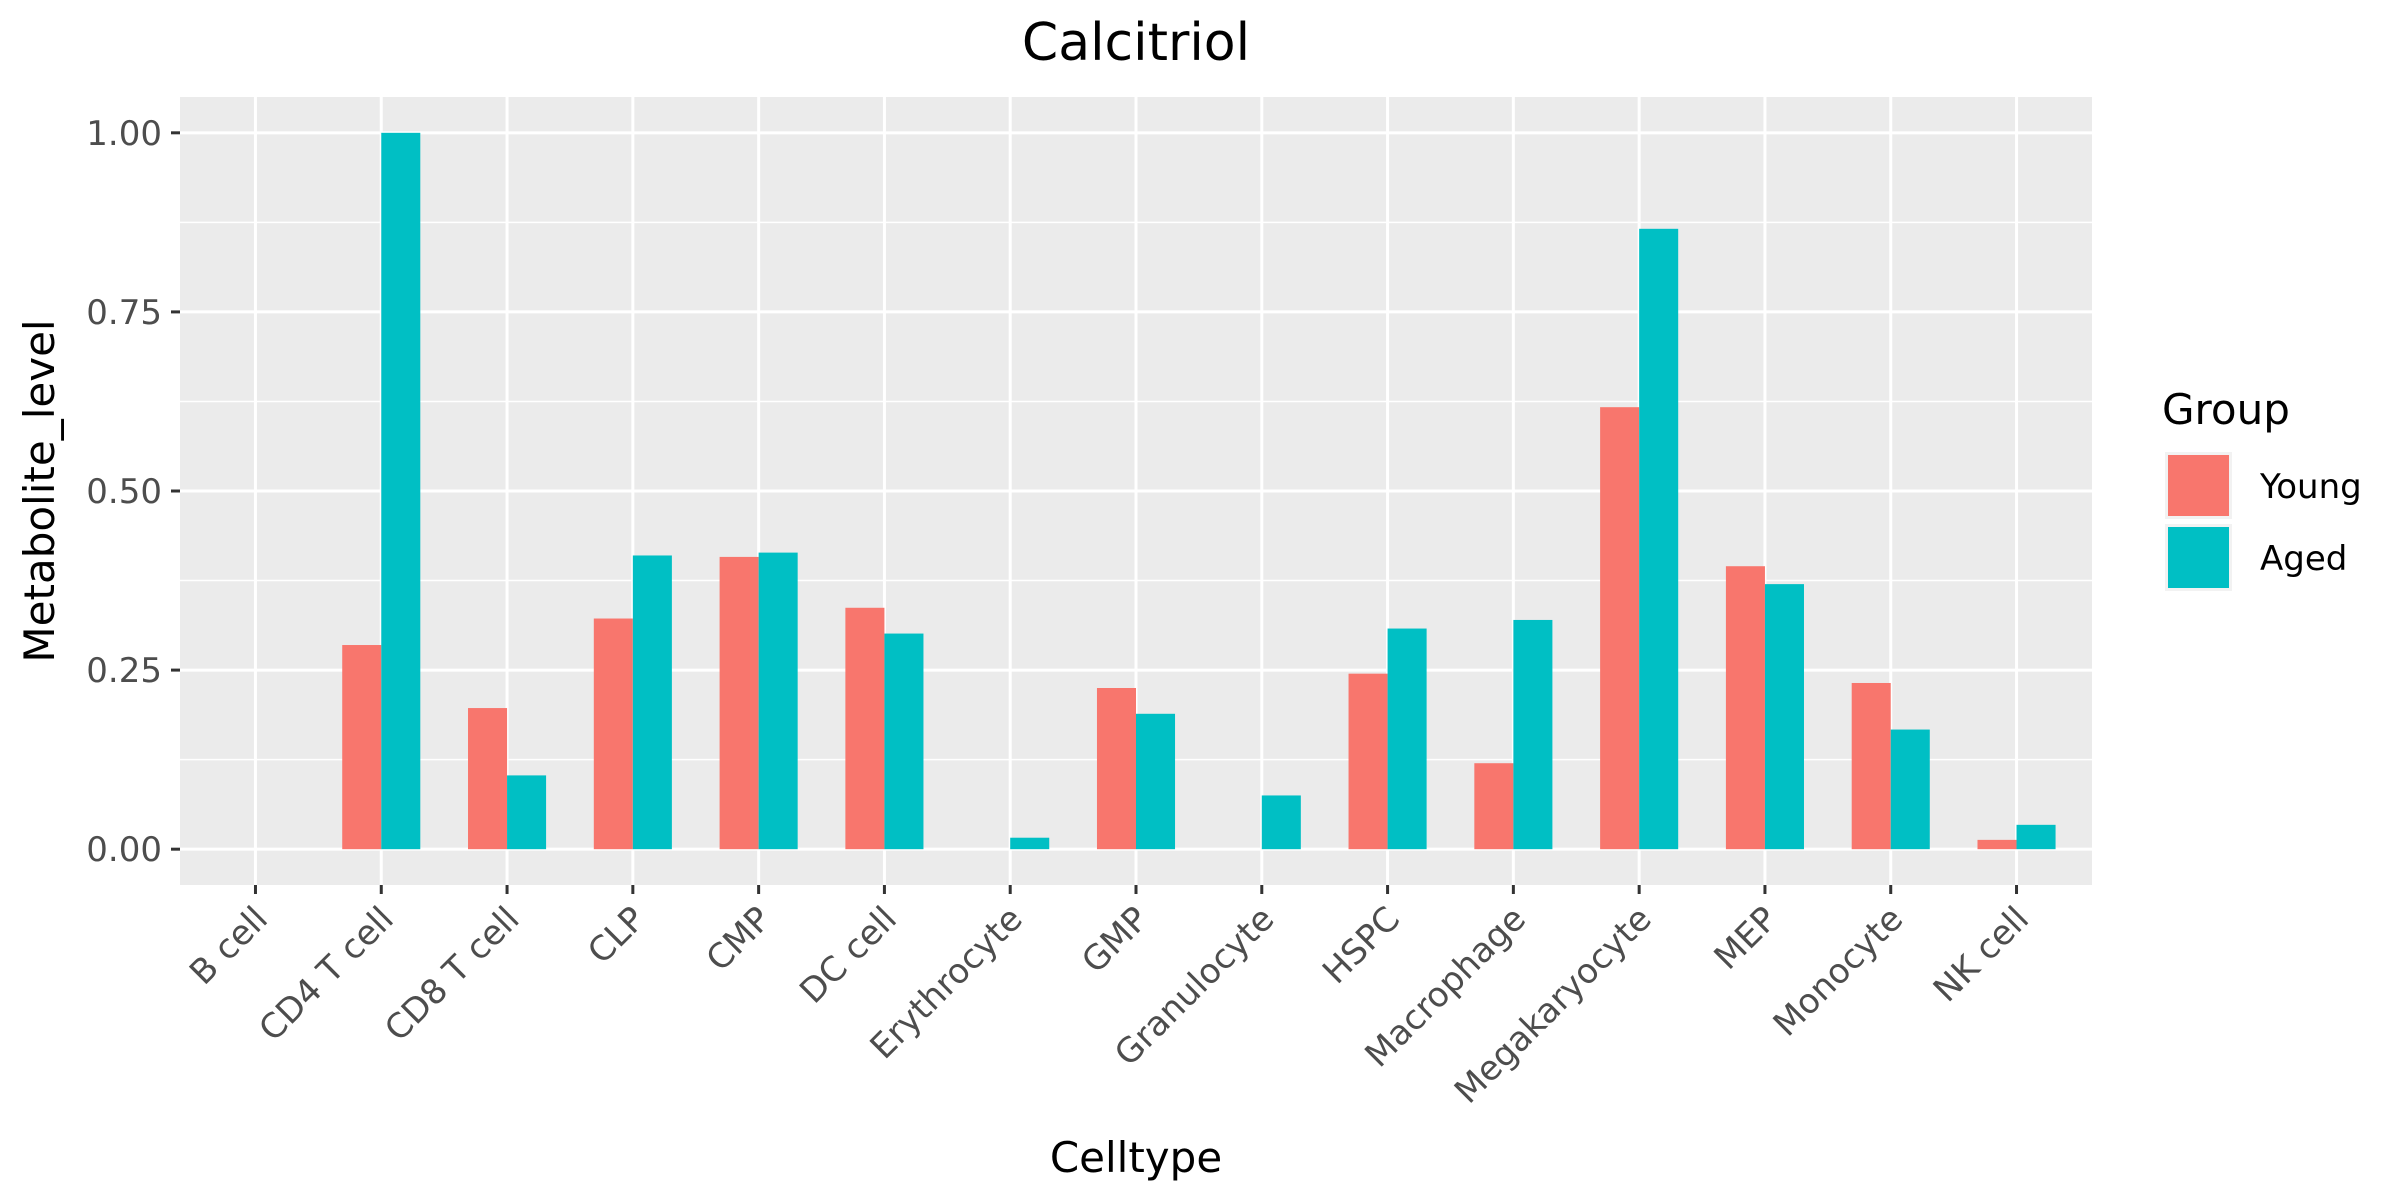  What do you see at coordinates (1368, 761) in the screenshot?
I see `bar-young-hspc` at bounding box center [1368, 761].